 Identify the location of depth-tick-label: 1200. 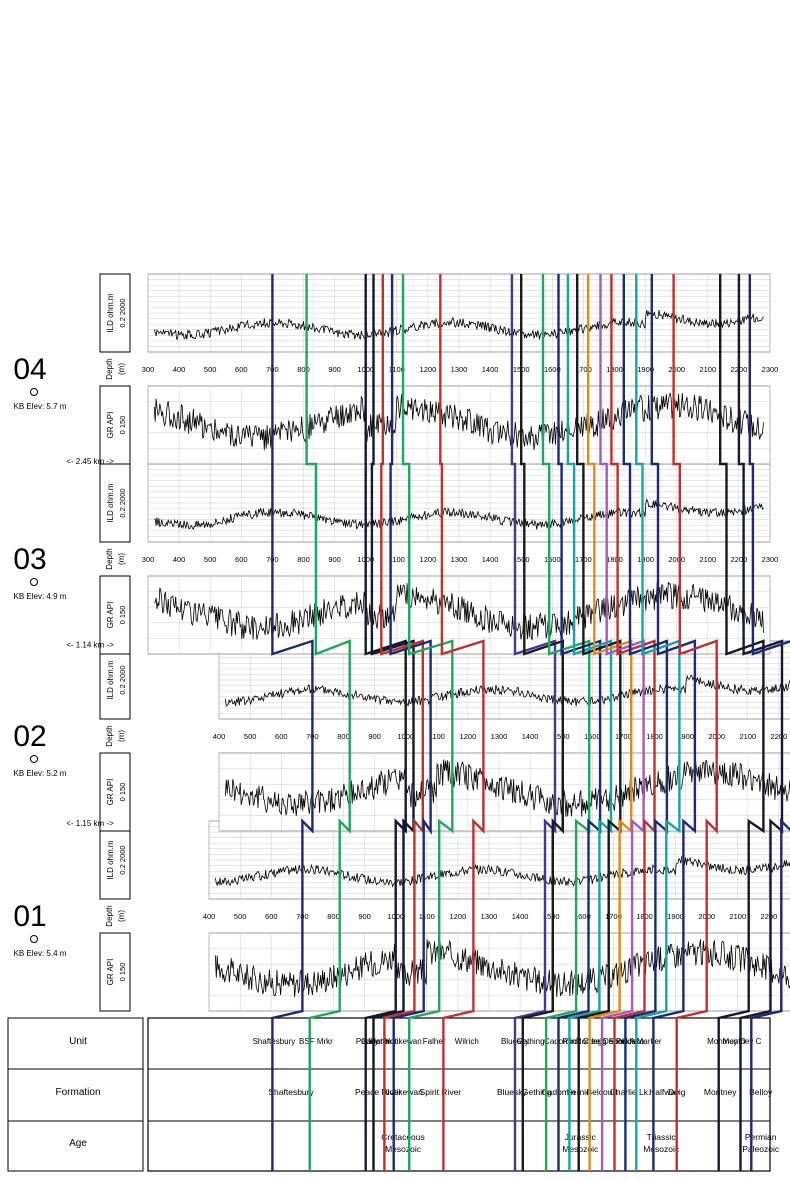
(428, 369).